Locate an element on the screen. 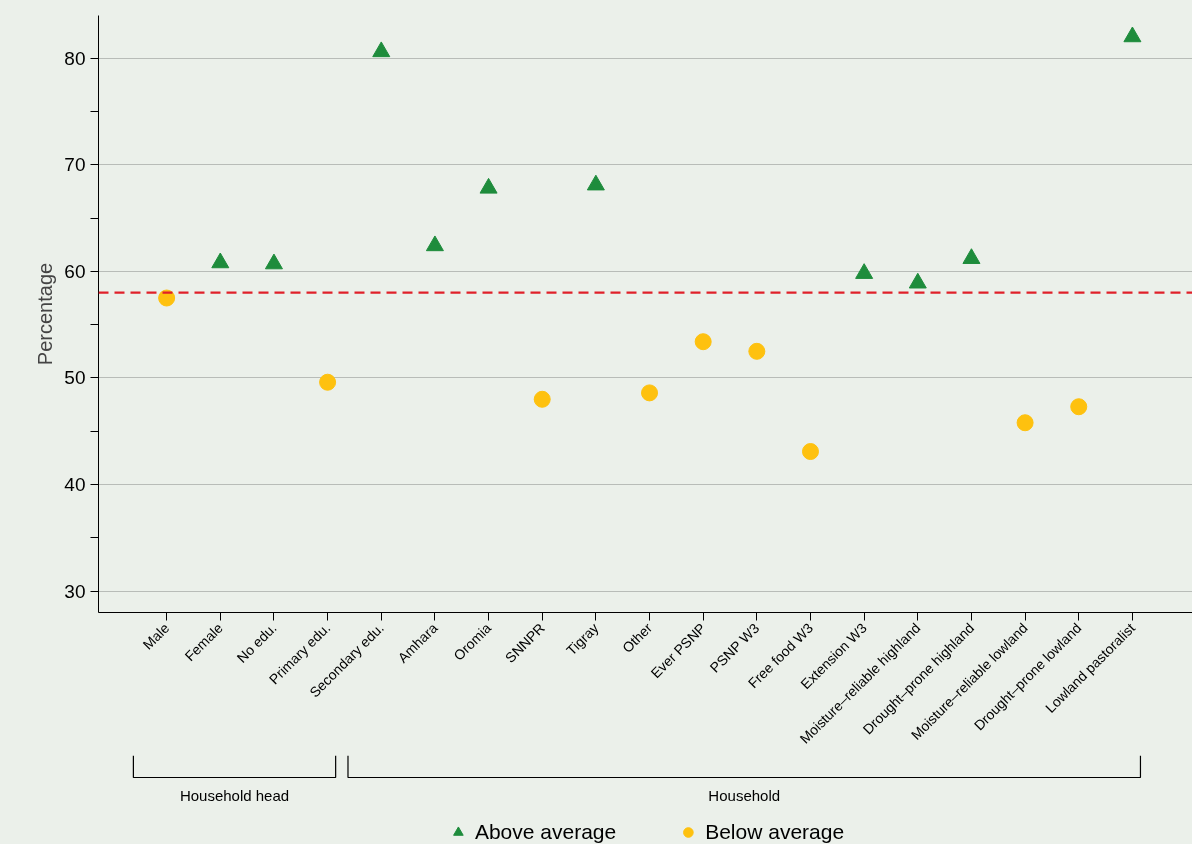 The image size is (1192, 844). x-tick-label: No edu. is located at coordinates (256, 642).